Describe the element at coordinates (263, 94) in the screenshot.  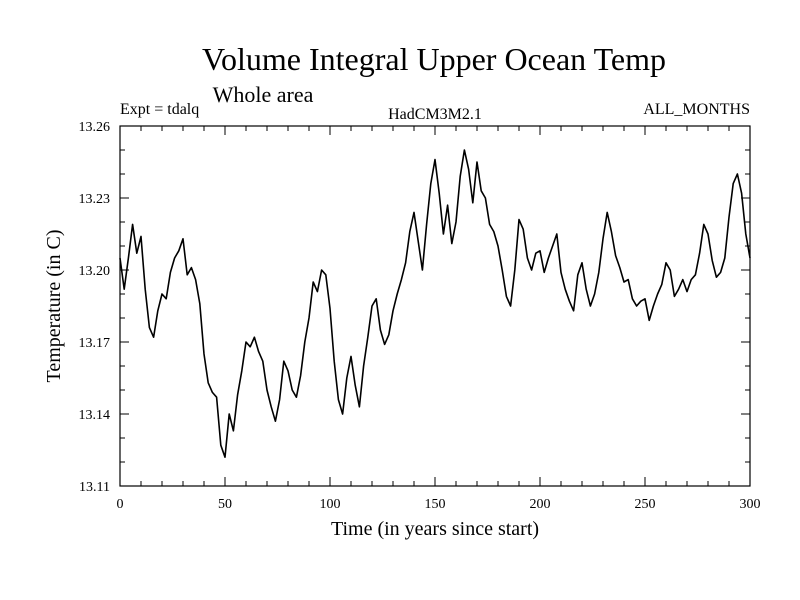
I see `chart-subtitle: Whole area` at that location.